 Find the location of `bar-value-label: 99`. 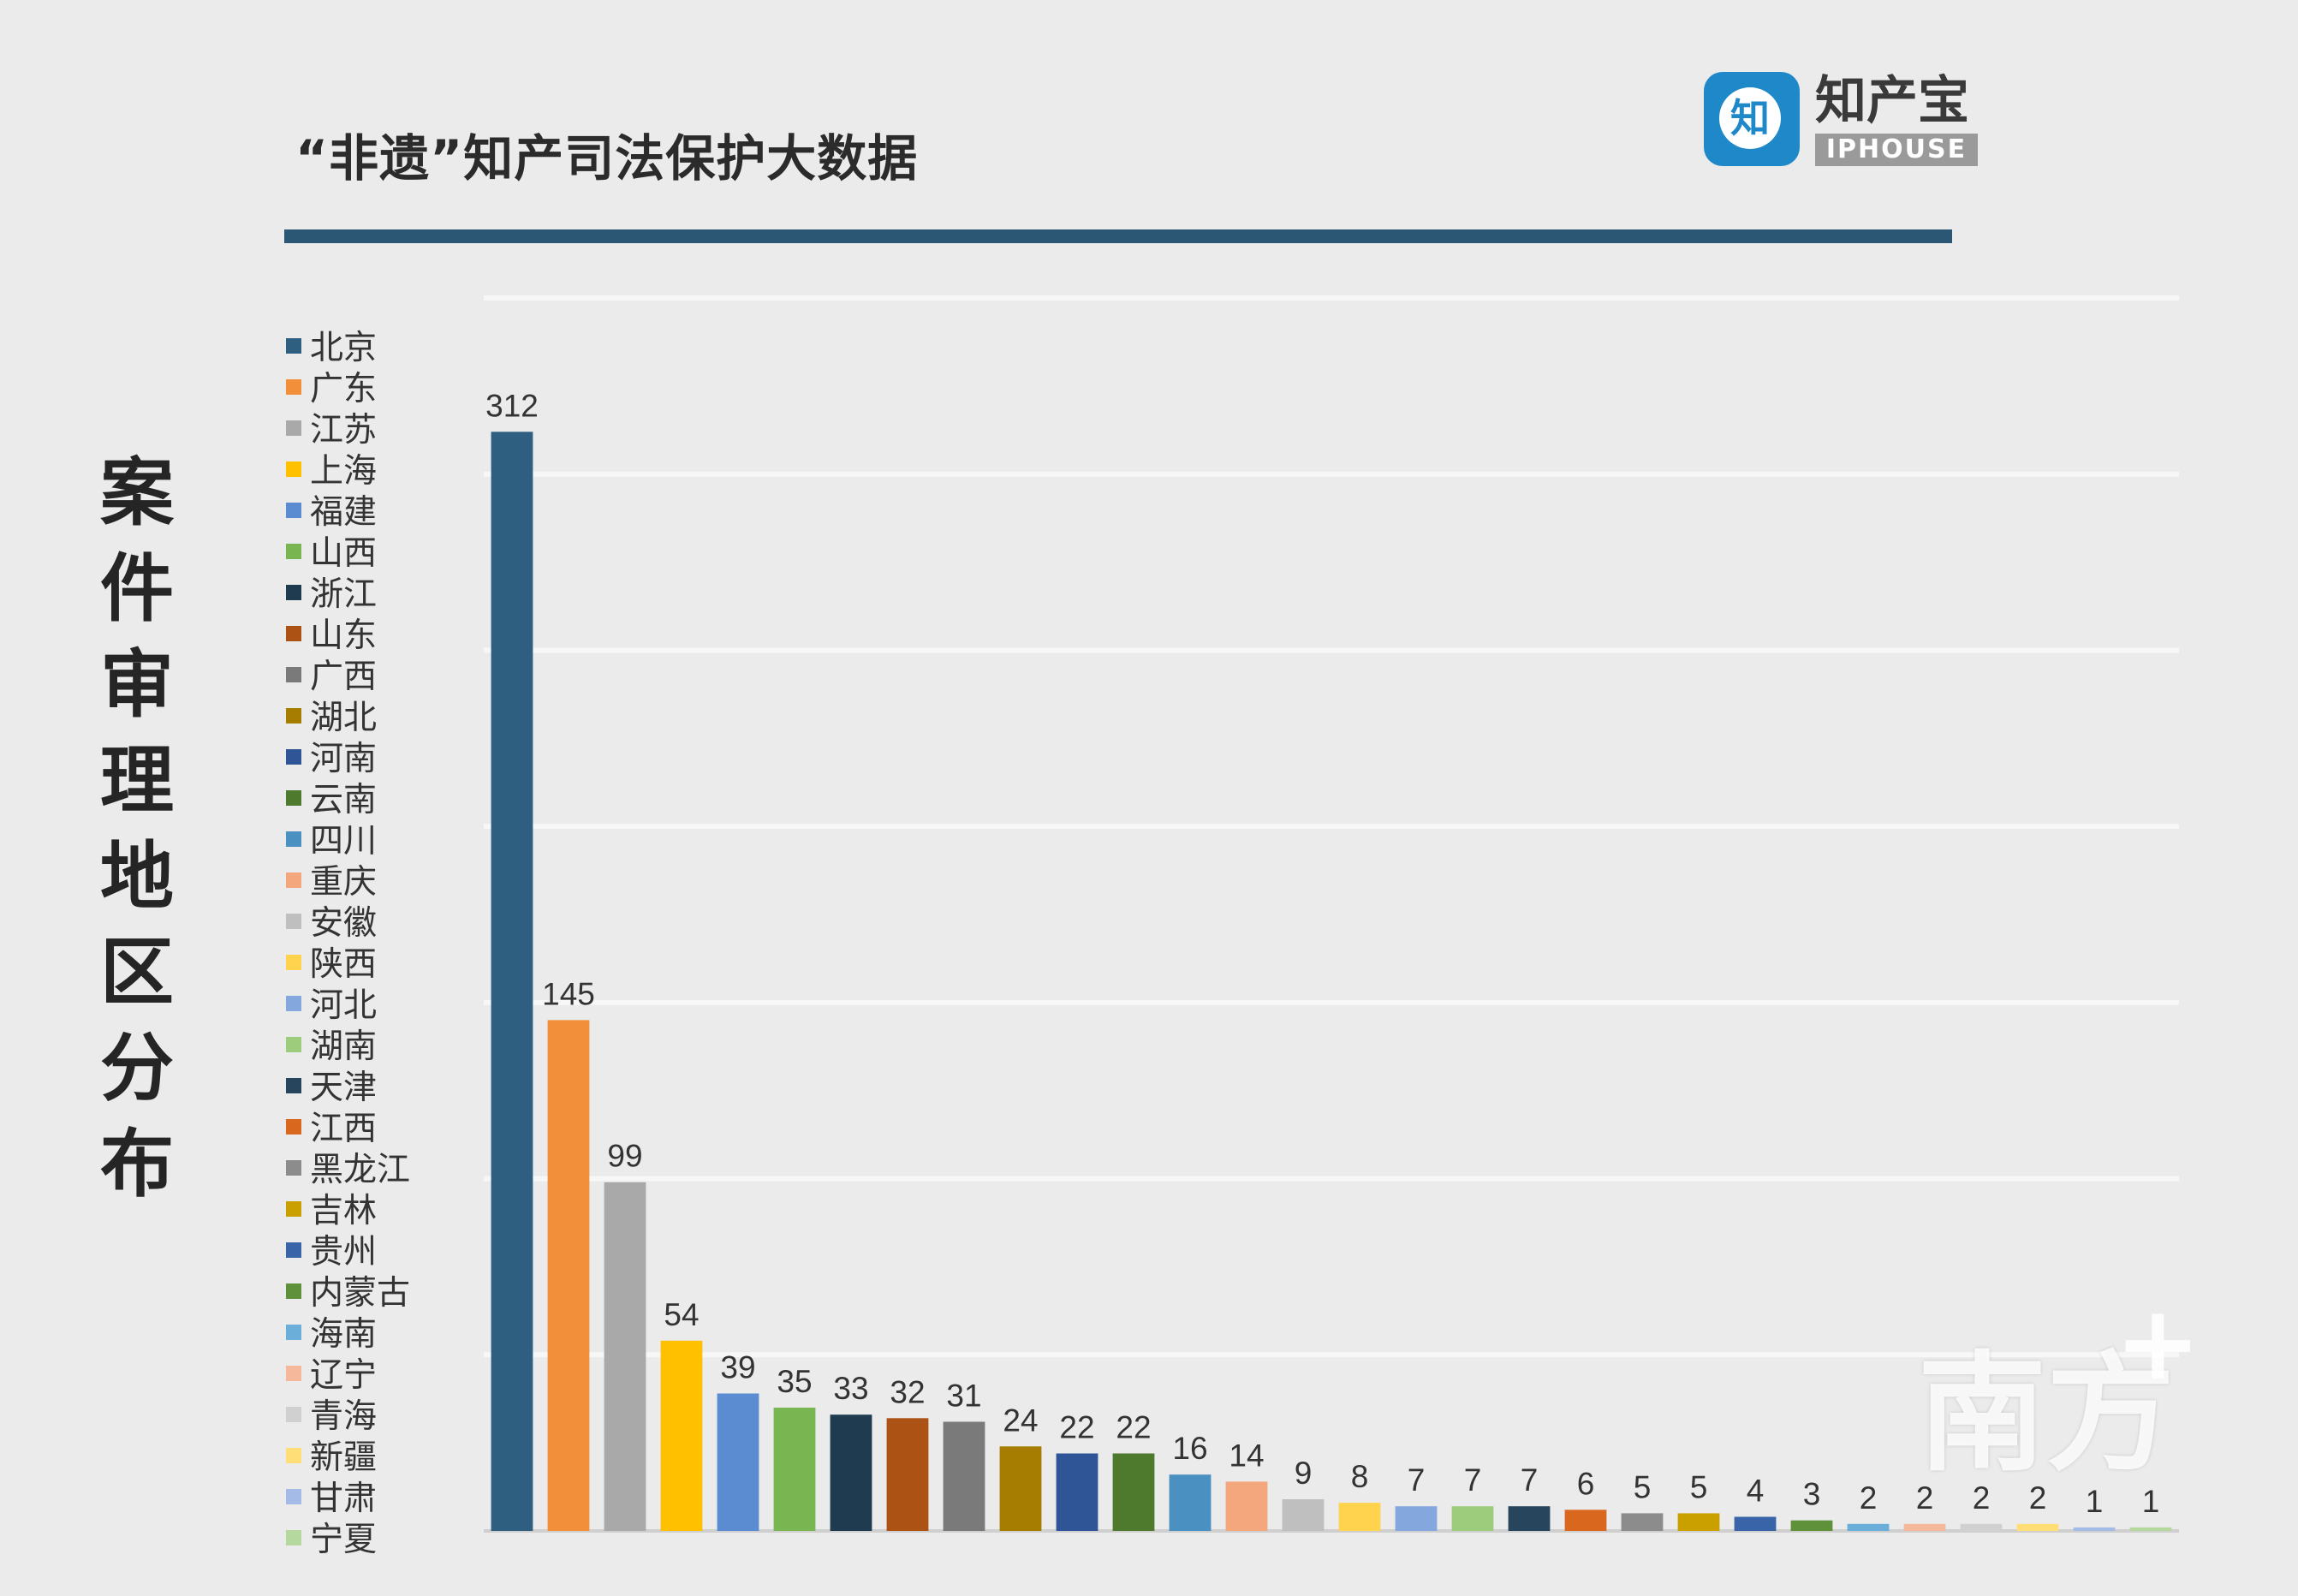

bar-value-label: 99 is located at coordinates (624, 1156).